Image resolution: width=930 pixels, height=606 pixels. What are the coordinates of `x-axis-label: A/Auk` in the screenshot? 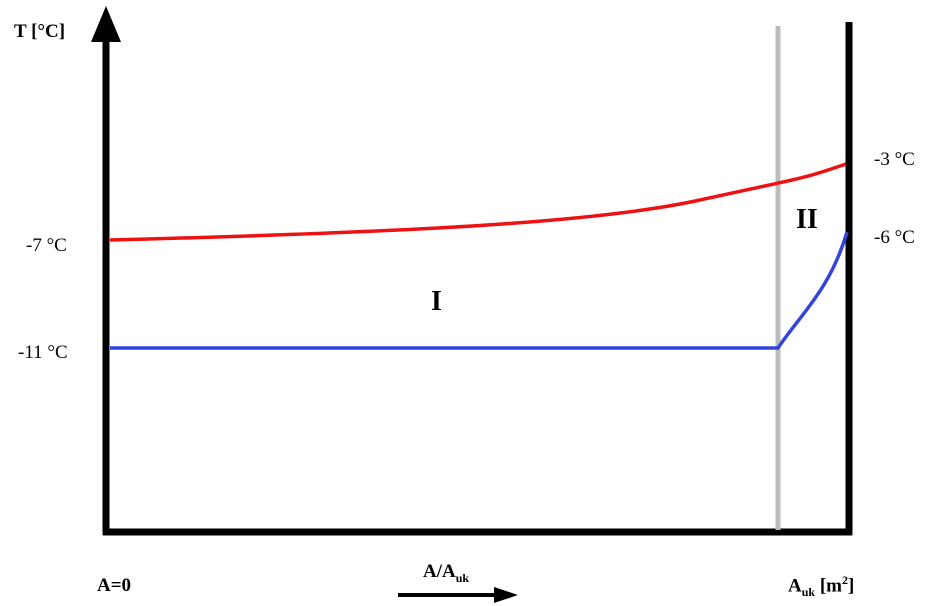 It's located at (446, 573).